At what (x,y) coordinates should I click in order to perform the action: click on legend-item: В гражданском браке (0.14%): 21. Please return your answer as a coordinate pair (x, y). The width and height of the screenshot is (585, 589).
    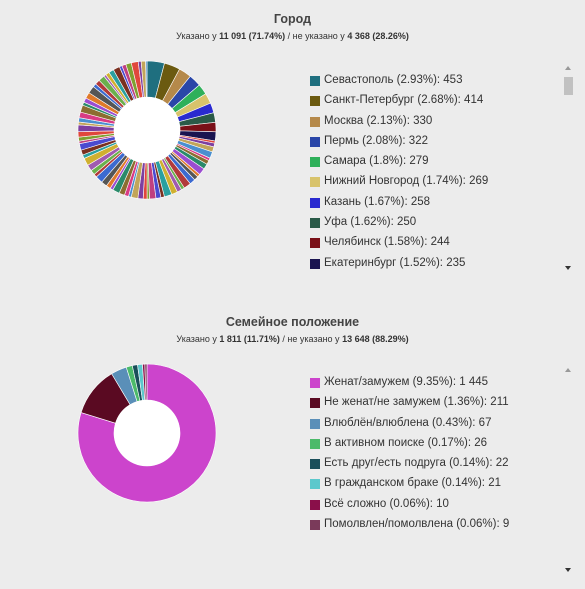
    Looking at the image, I should click on (430, 486).